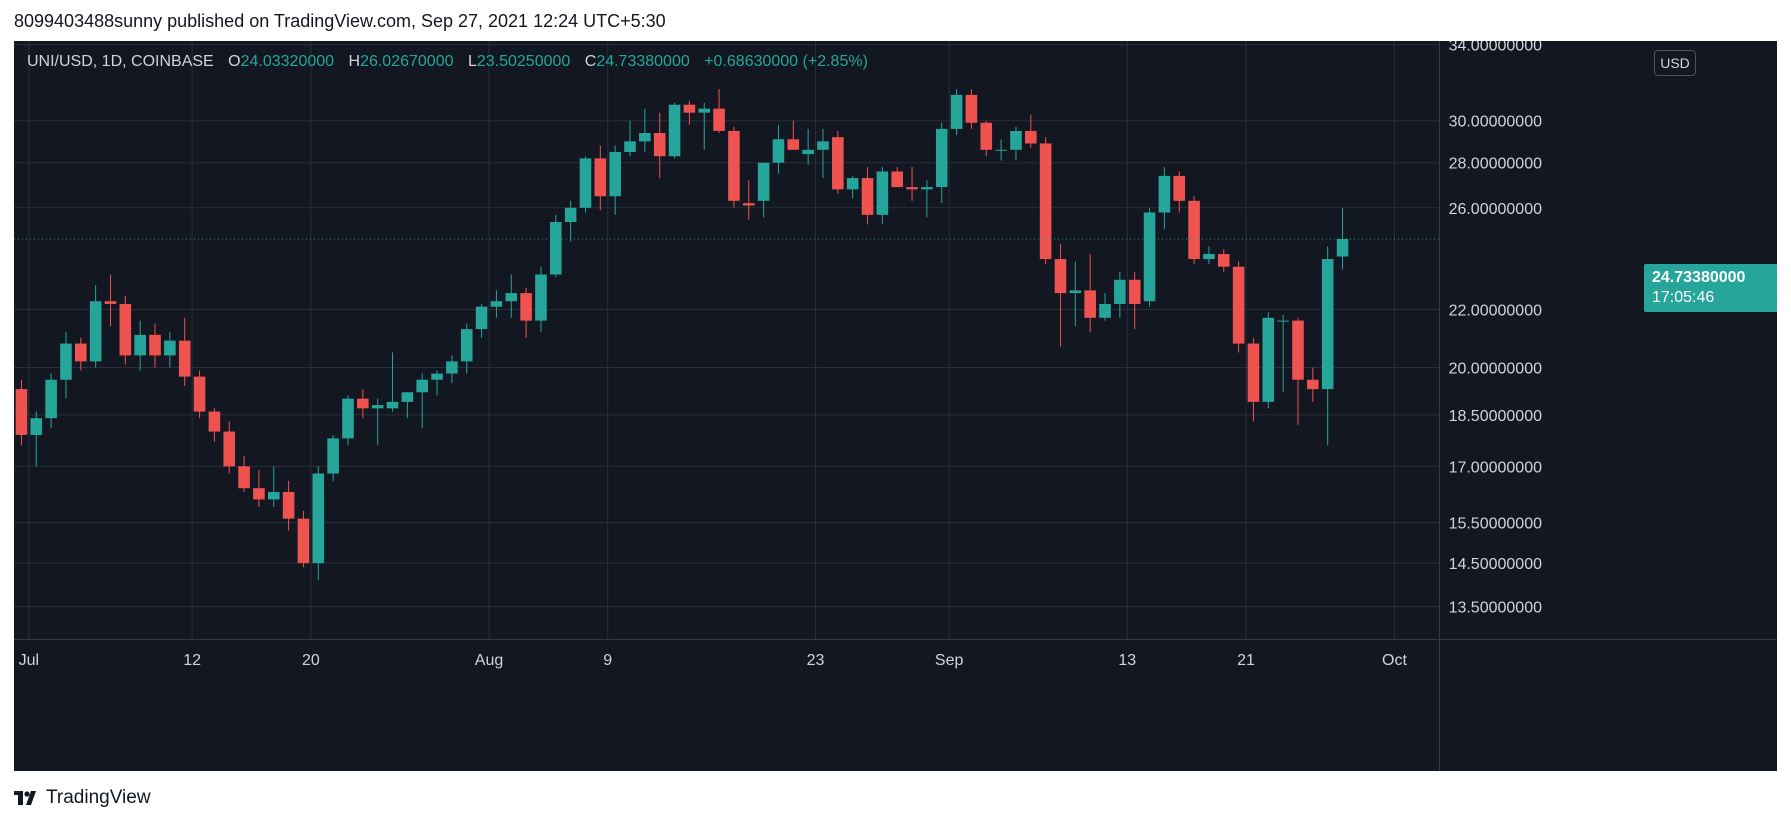 The height and width of the screenshot is (826, 1791). What do you see at coordinates (1496, 564) in the screenshot?
I see `price-tick-label: 14.50000000` at bounding box center [1496, 564].